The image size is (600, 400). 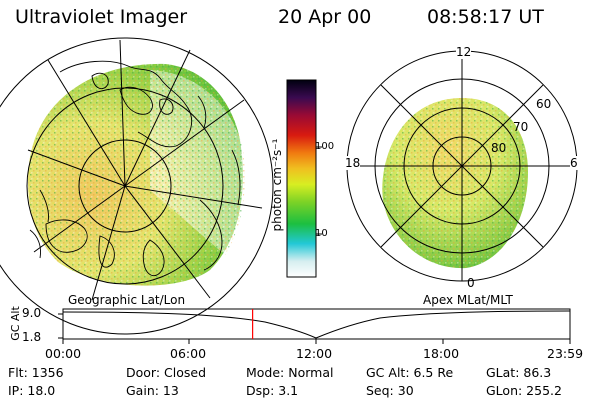 I want to click on time-tick-0600: 06:00, so click(x=188, y=353).